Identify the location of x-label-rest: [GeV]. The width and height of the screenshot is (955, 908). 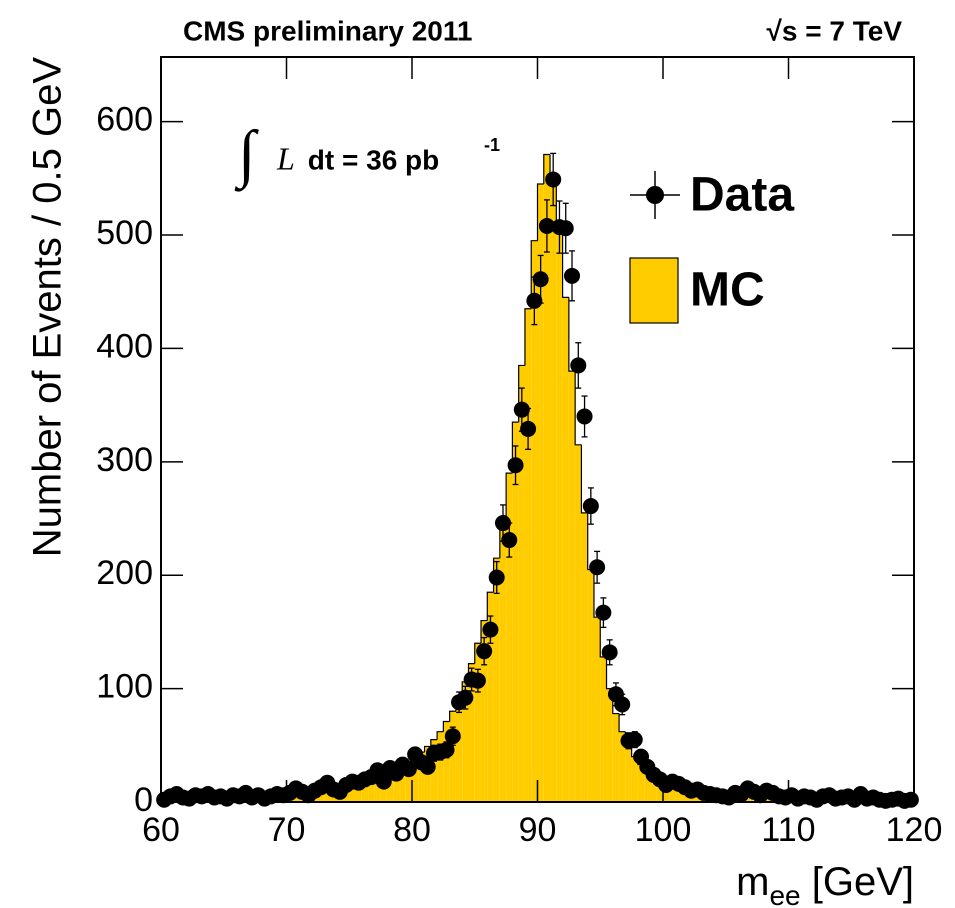
(857, 882).